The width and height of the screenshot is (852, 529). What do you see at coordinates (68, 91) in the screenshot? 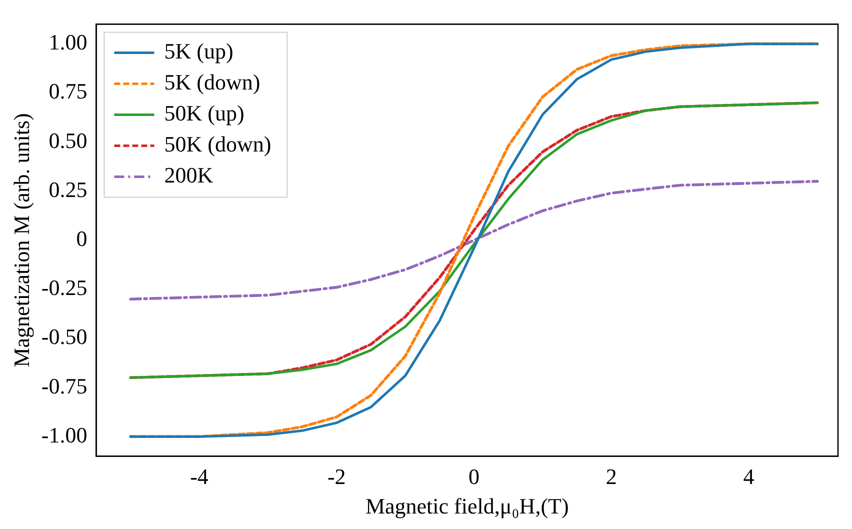
I see `y-tick-label: 0.75` at bounding box center [68, 91].